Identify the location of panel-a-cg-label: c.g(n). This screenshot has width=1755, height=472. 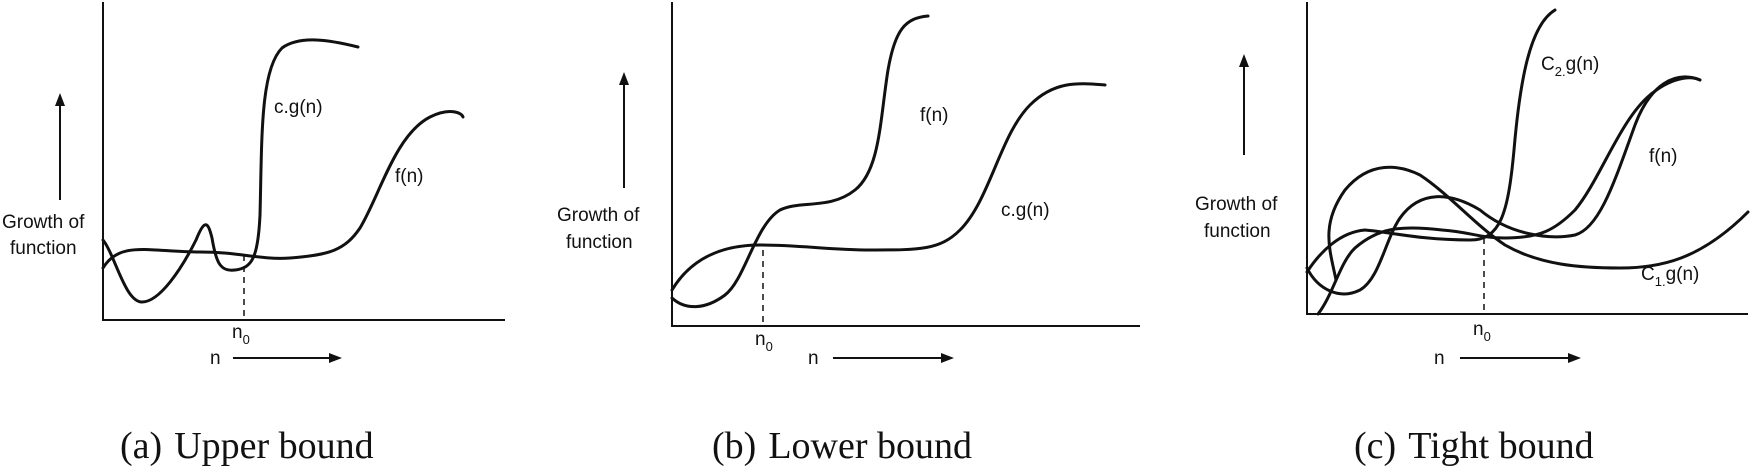
(298, 107).